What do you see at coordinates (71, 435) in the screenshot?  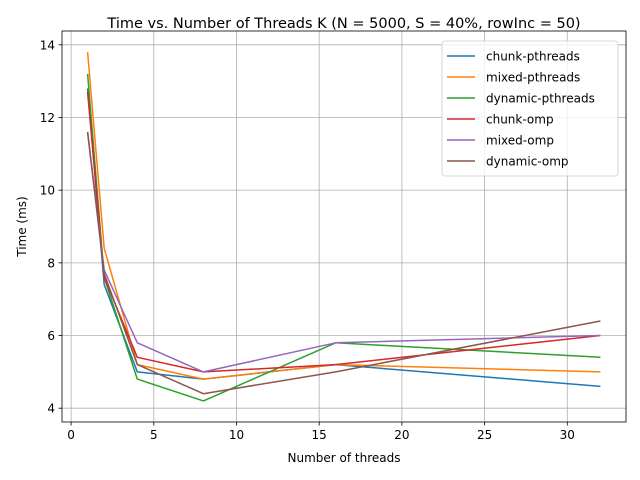 I see `x-tick-label: 0` at bounding box center [71, 435].